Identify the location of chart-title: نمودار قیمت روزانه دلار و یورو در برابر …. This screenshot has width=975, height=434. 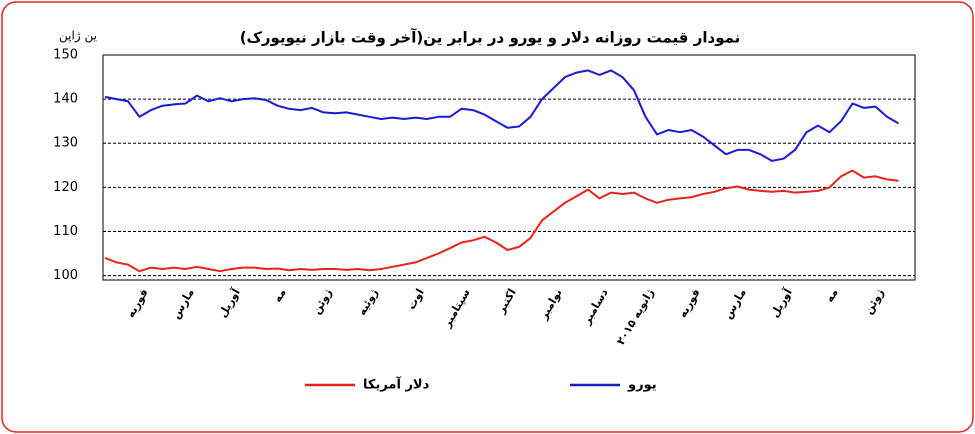
(490, 38).